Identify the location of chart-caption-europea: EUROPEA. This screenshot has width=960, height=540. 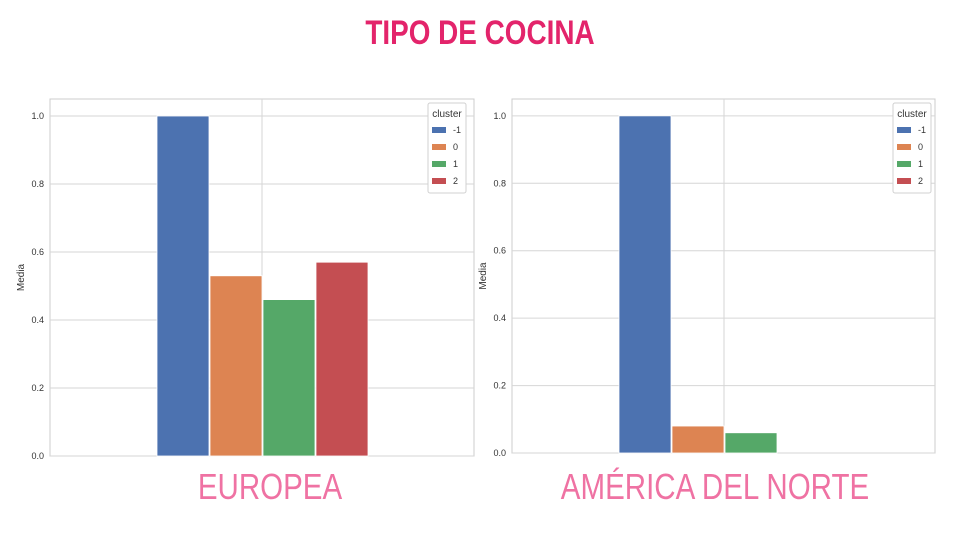
(270, 486).